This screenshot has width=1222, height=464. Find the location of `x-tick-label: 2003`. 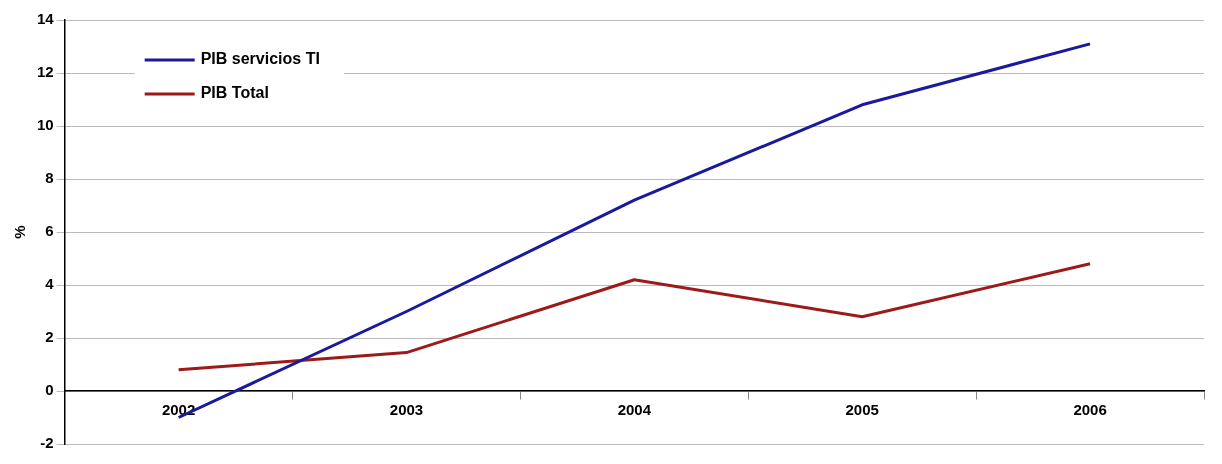

x-tick-label: 2003 is located at coordinates (406, 410).